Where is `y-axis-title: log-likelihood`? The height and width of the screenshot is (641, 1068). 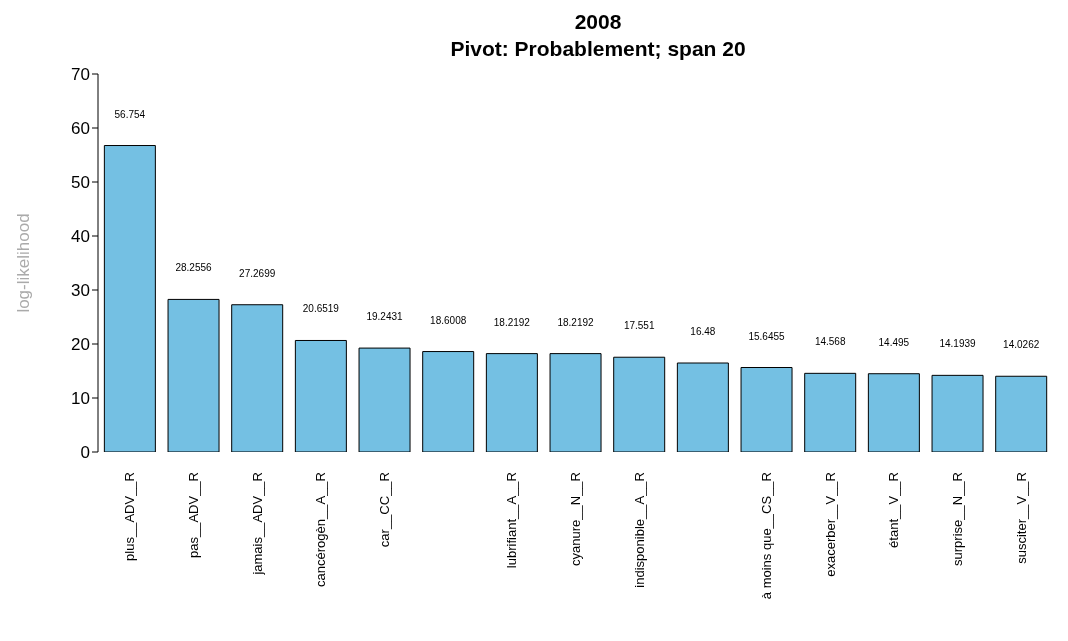
y-axis-title: log-likelihood is located at coordinates (24, 263).